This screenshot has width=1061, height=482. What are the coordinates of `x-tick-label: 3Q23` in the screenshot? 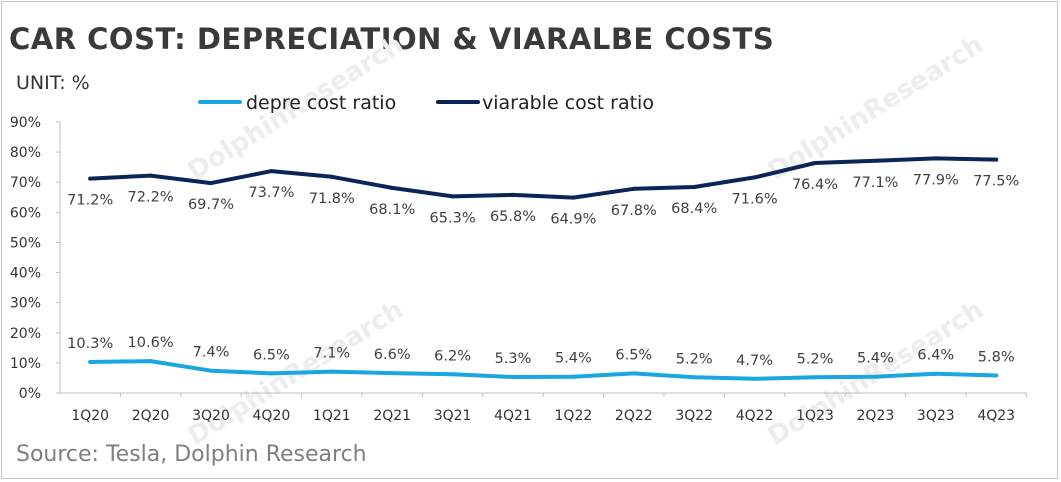 It's located at (936, 416).